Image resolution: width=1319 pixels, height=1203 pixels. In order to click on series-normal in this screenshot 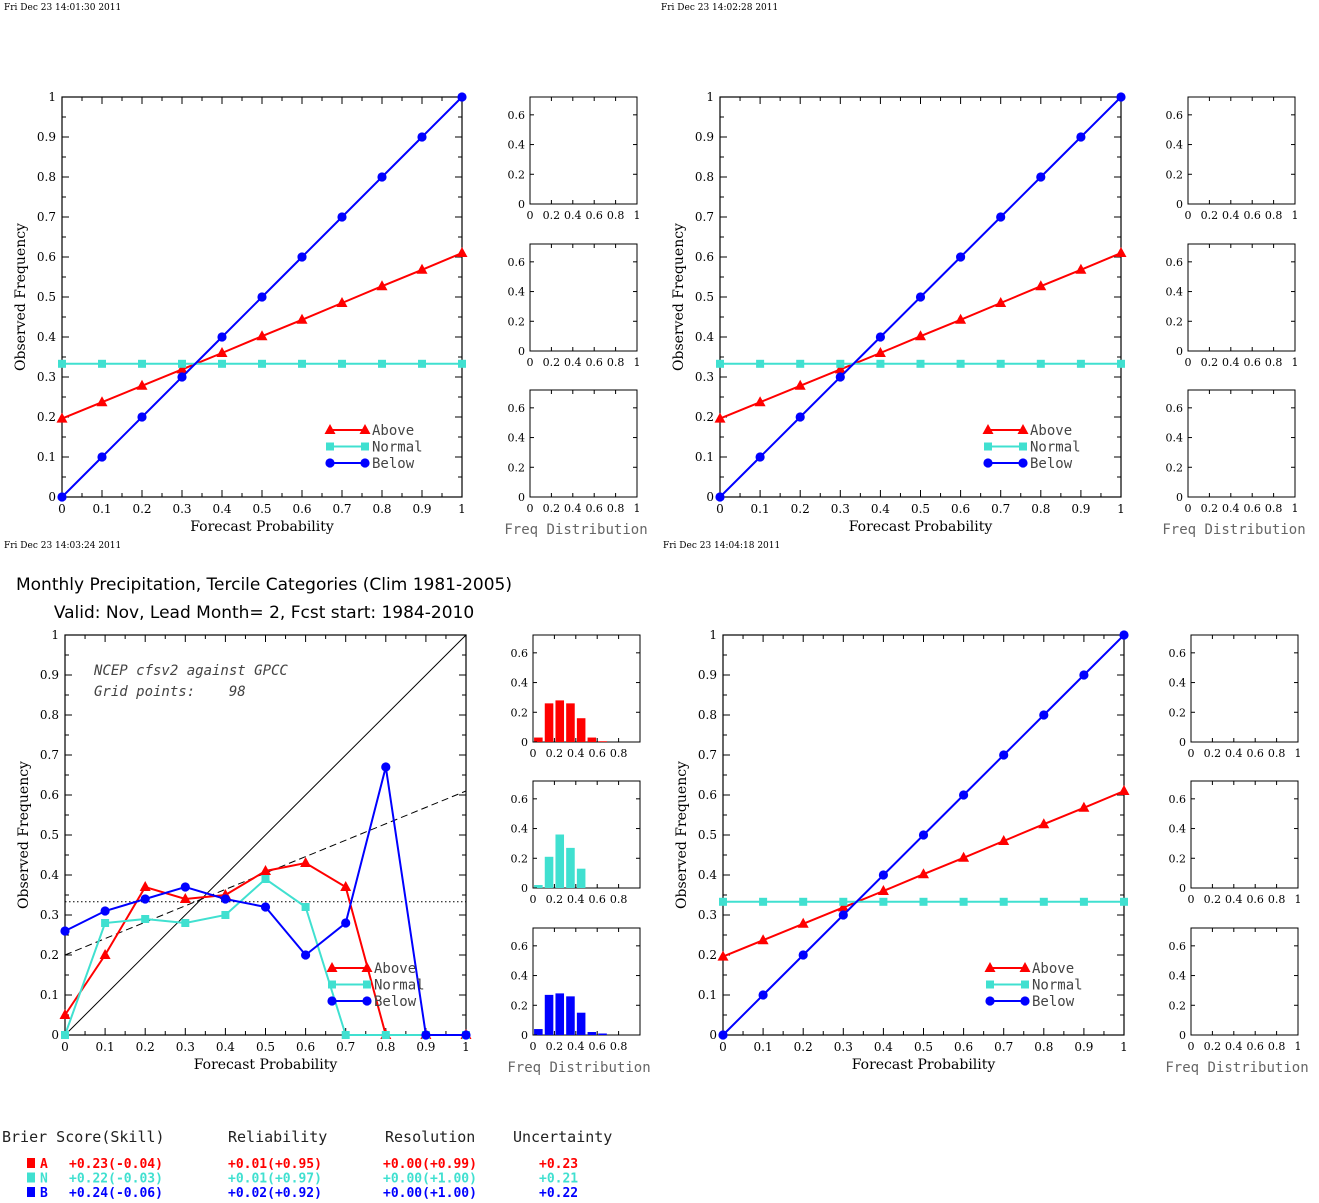, I will do `click(920, 363)`.